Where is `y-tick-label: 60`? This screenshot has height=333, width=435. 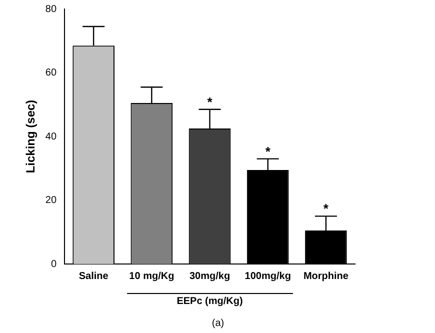 y-tick-label: 60 is located at coordinates (51, 73).